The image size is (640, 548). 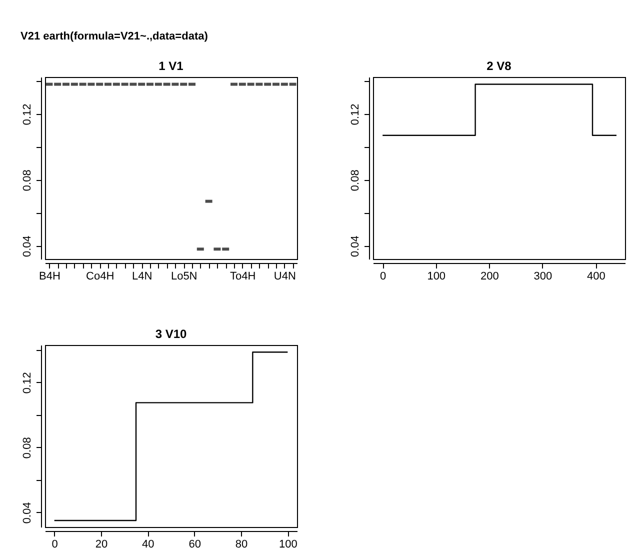 What do you see at coordinates (596, 276) in the screenshot?
I see `x-tick-label: 400` at bounding box center [596, 276].